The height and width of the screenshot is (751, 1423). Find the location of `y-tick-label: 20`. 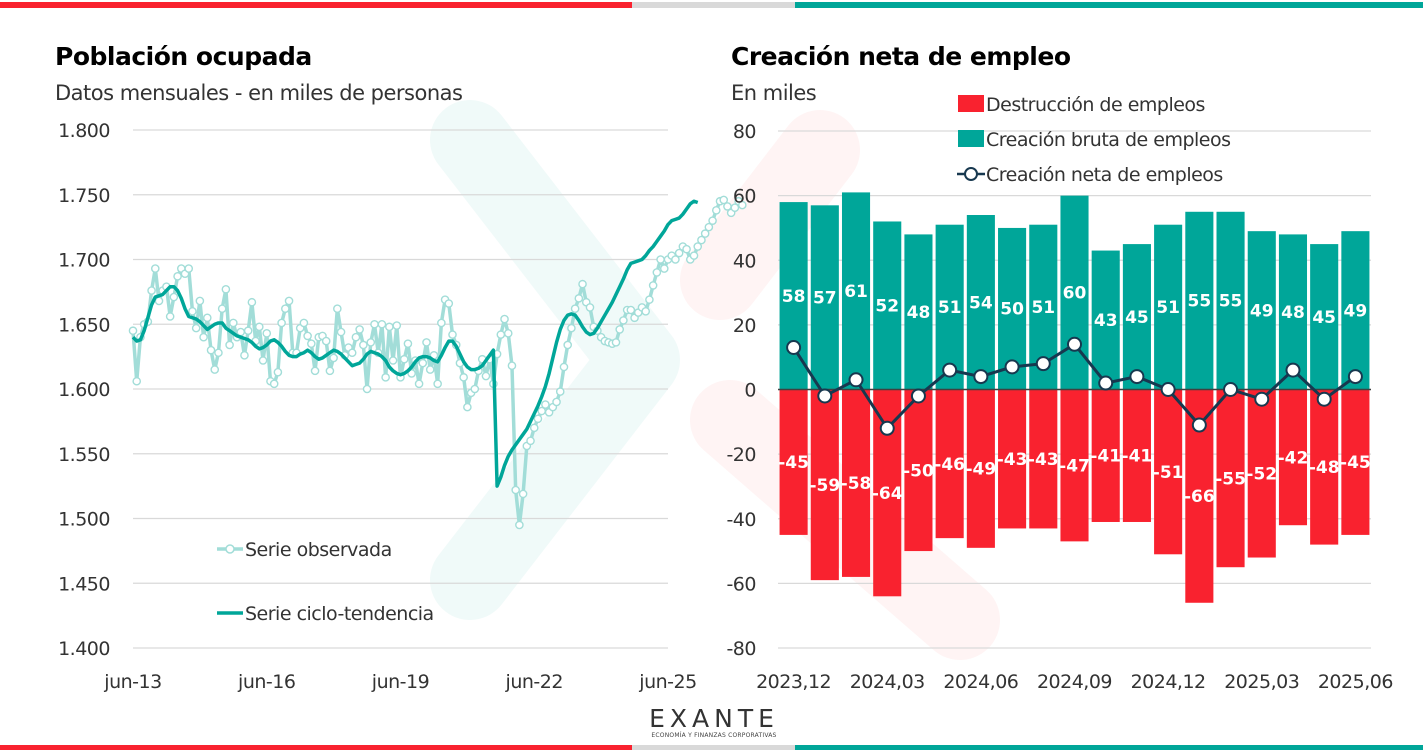

y-tick-label: 20 is located at coordinates (744, 326).